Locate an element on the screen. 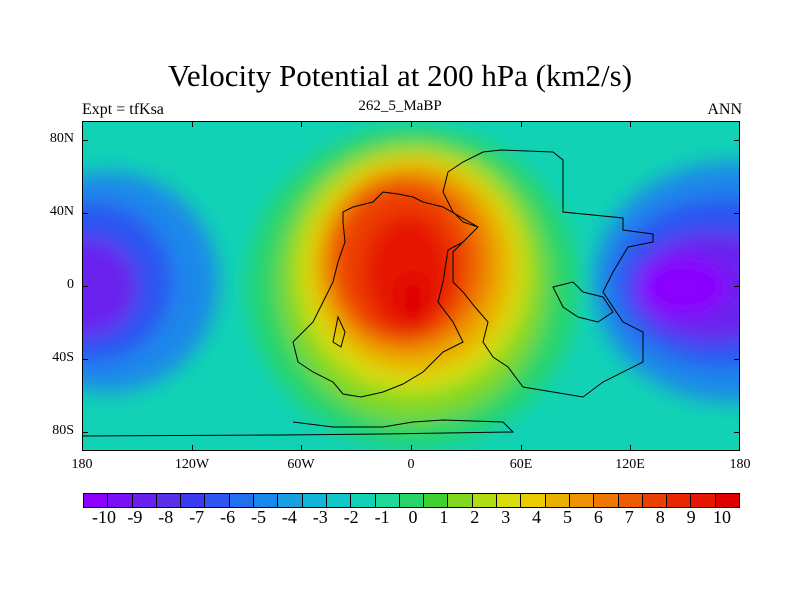  colorbar-label: 4 is located at coordinates (537, 517).